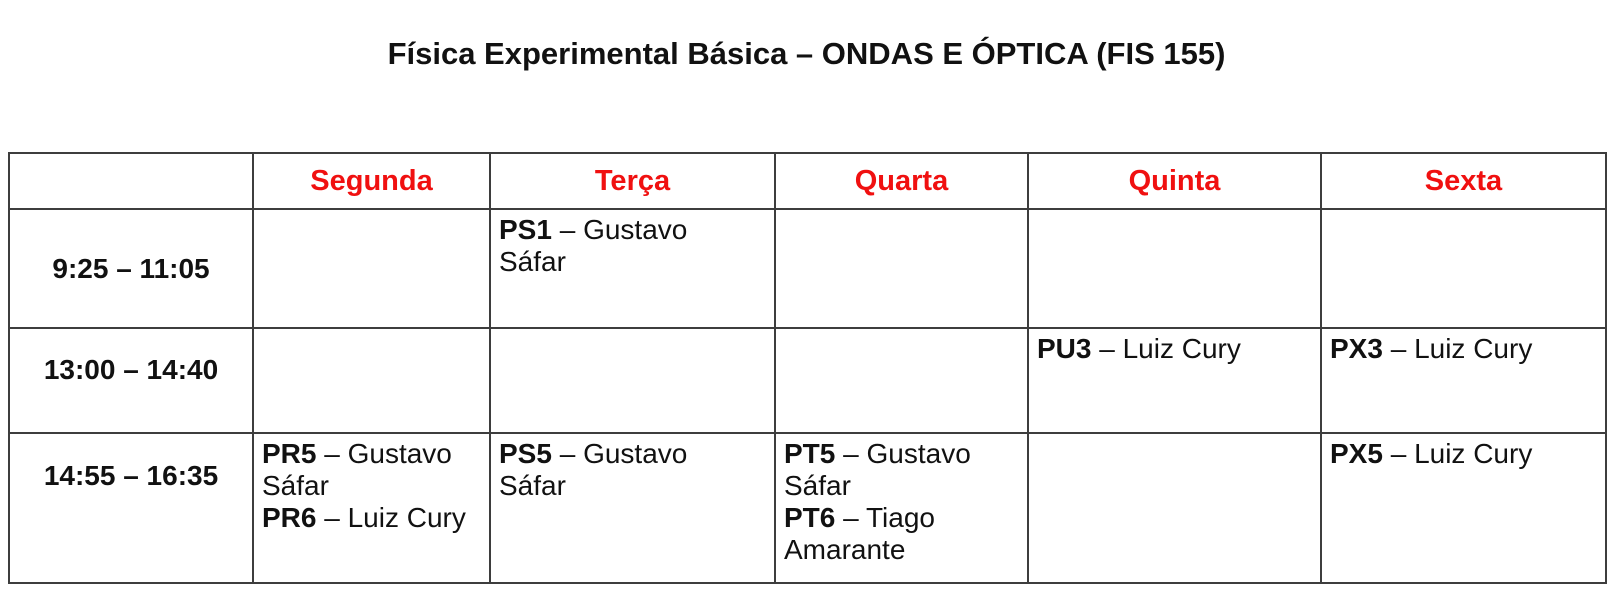  What do you see at coordinates (1463, 181) in the screenshot?
I see `day-header-sexta: Sexta` at bounding box center [1463, 181].